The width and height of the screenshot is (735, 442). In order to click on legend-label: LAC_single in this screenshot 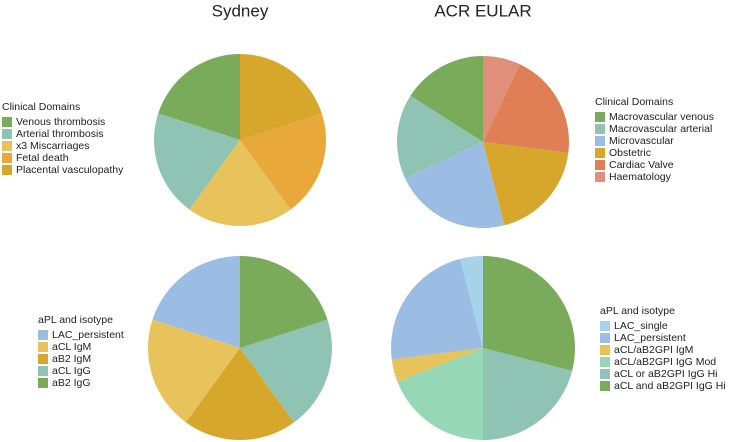, I will do `click(641, 326)`.